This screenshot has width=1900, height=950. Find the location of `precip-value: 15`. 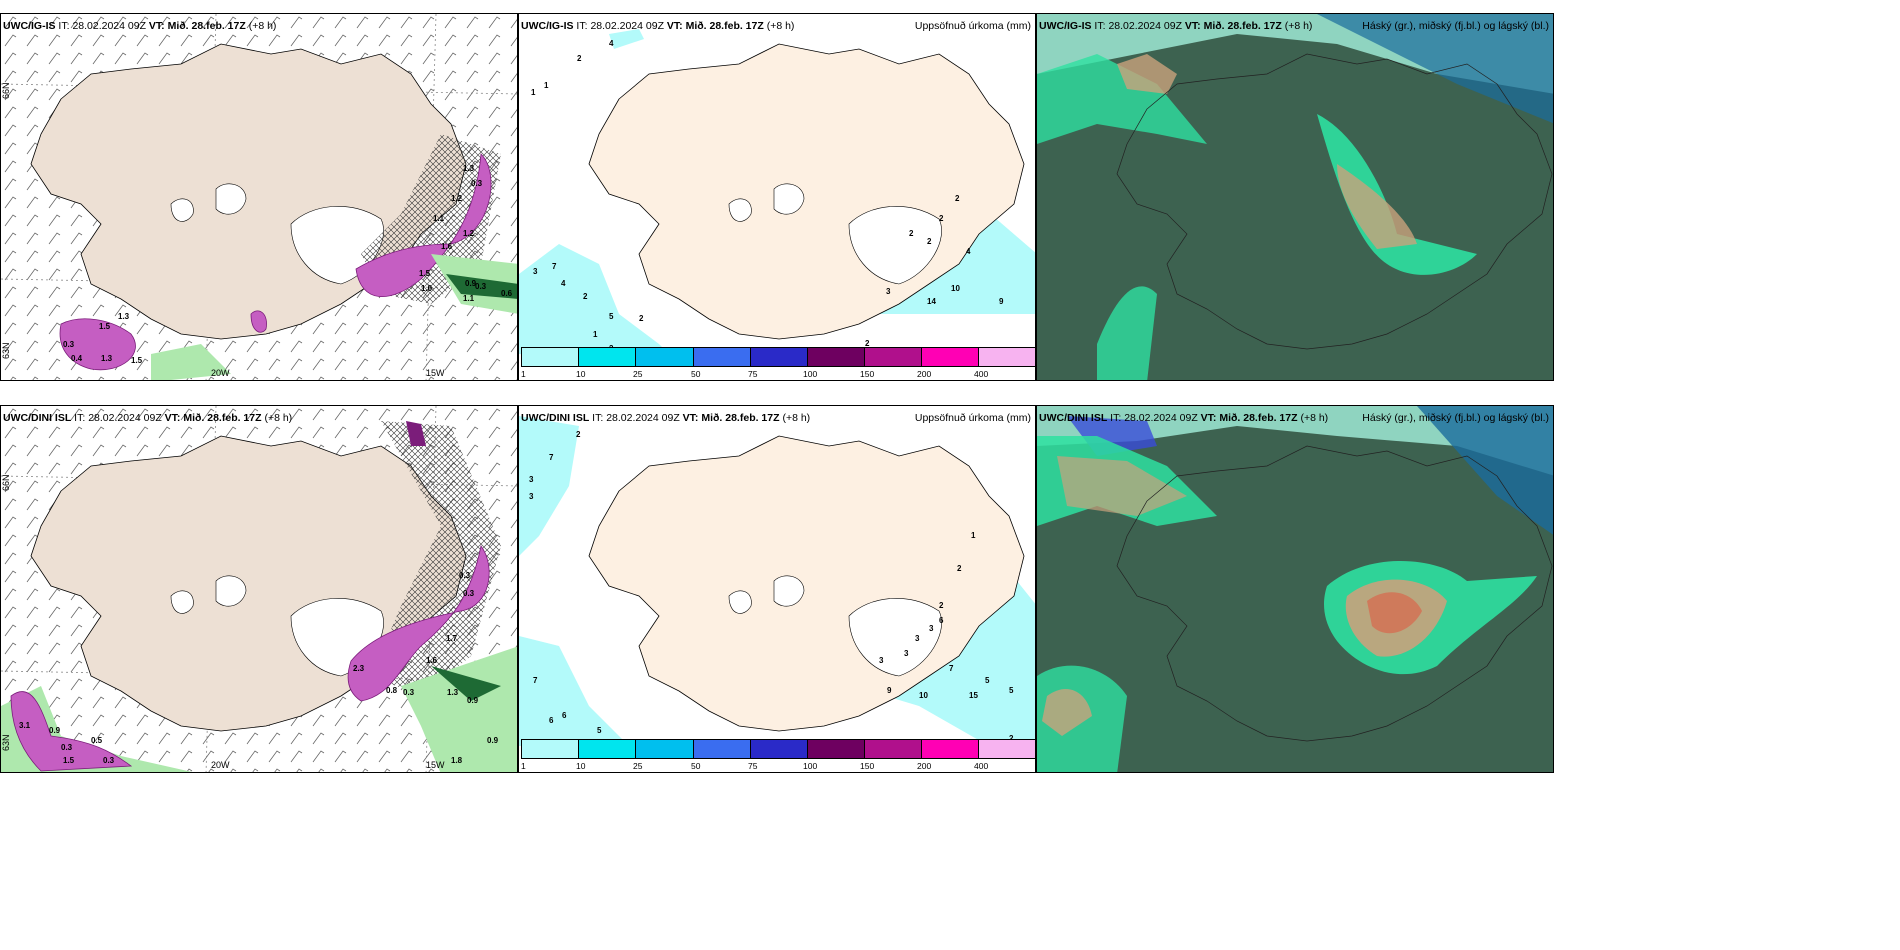

precip-value: 15 is located at coordinates (973, 695).